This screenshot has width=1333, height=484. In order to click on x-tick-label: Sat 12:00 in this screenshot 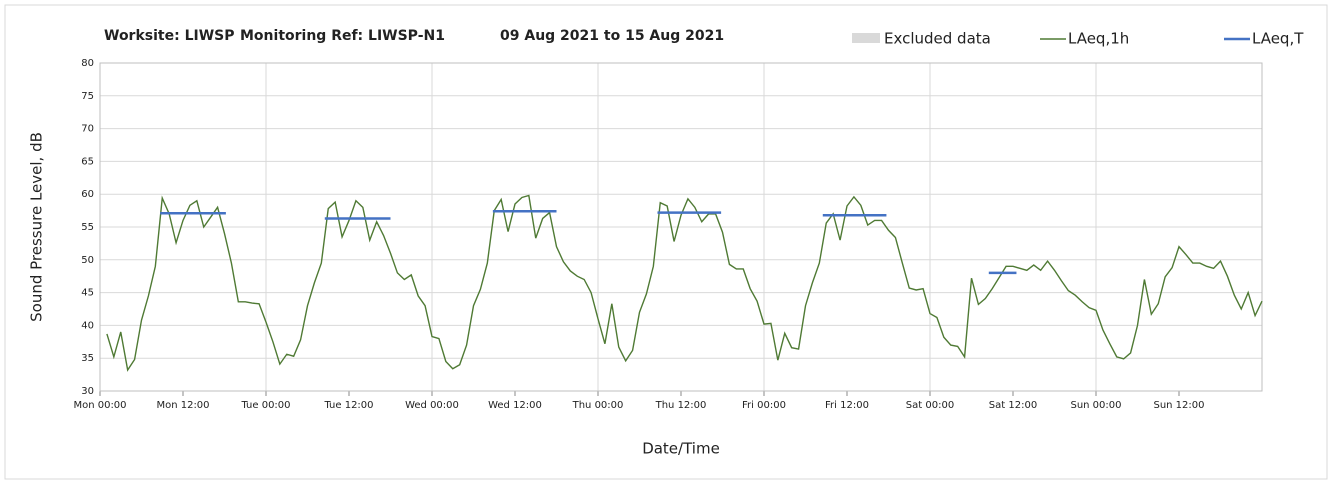, I will do `click(1013, 405)`.